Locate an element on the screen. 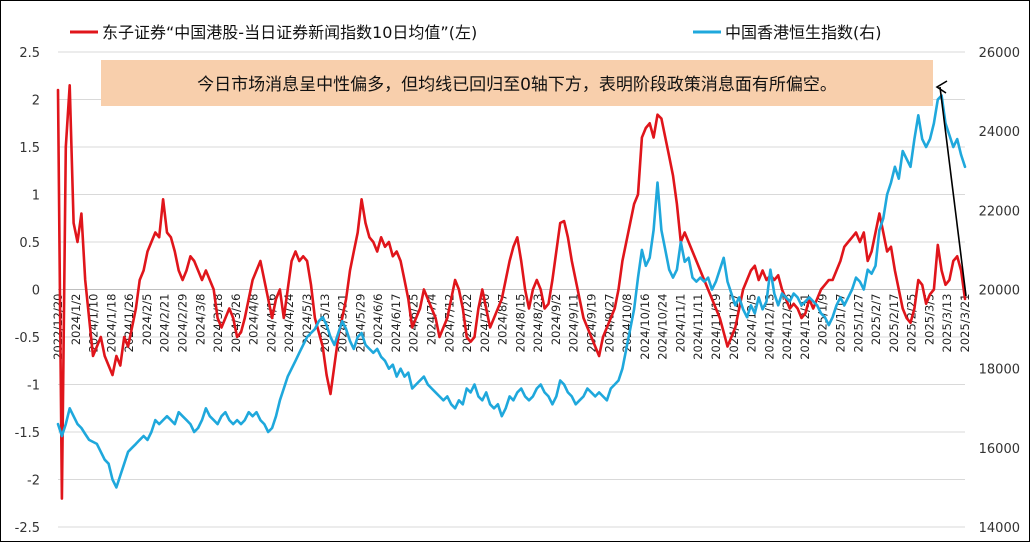 This screenshot has height=542, width=1030. x-tick-label: 2024/3/8 is located at coordinates (200, 320).